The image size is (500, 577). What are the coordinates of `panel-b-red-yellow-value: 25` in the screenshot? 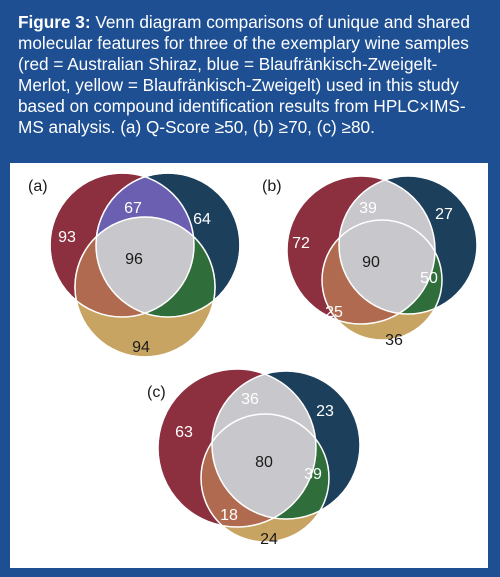 It's located at (334, 312).